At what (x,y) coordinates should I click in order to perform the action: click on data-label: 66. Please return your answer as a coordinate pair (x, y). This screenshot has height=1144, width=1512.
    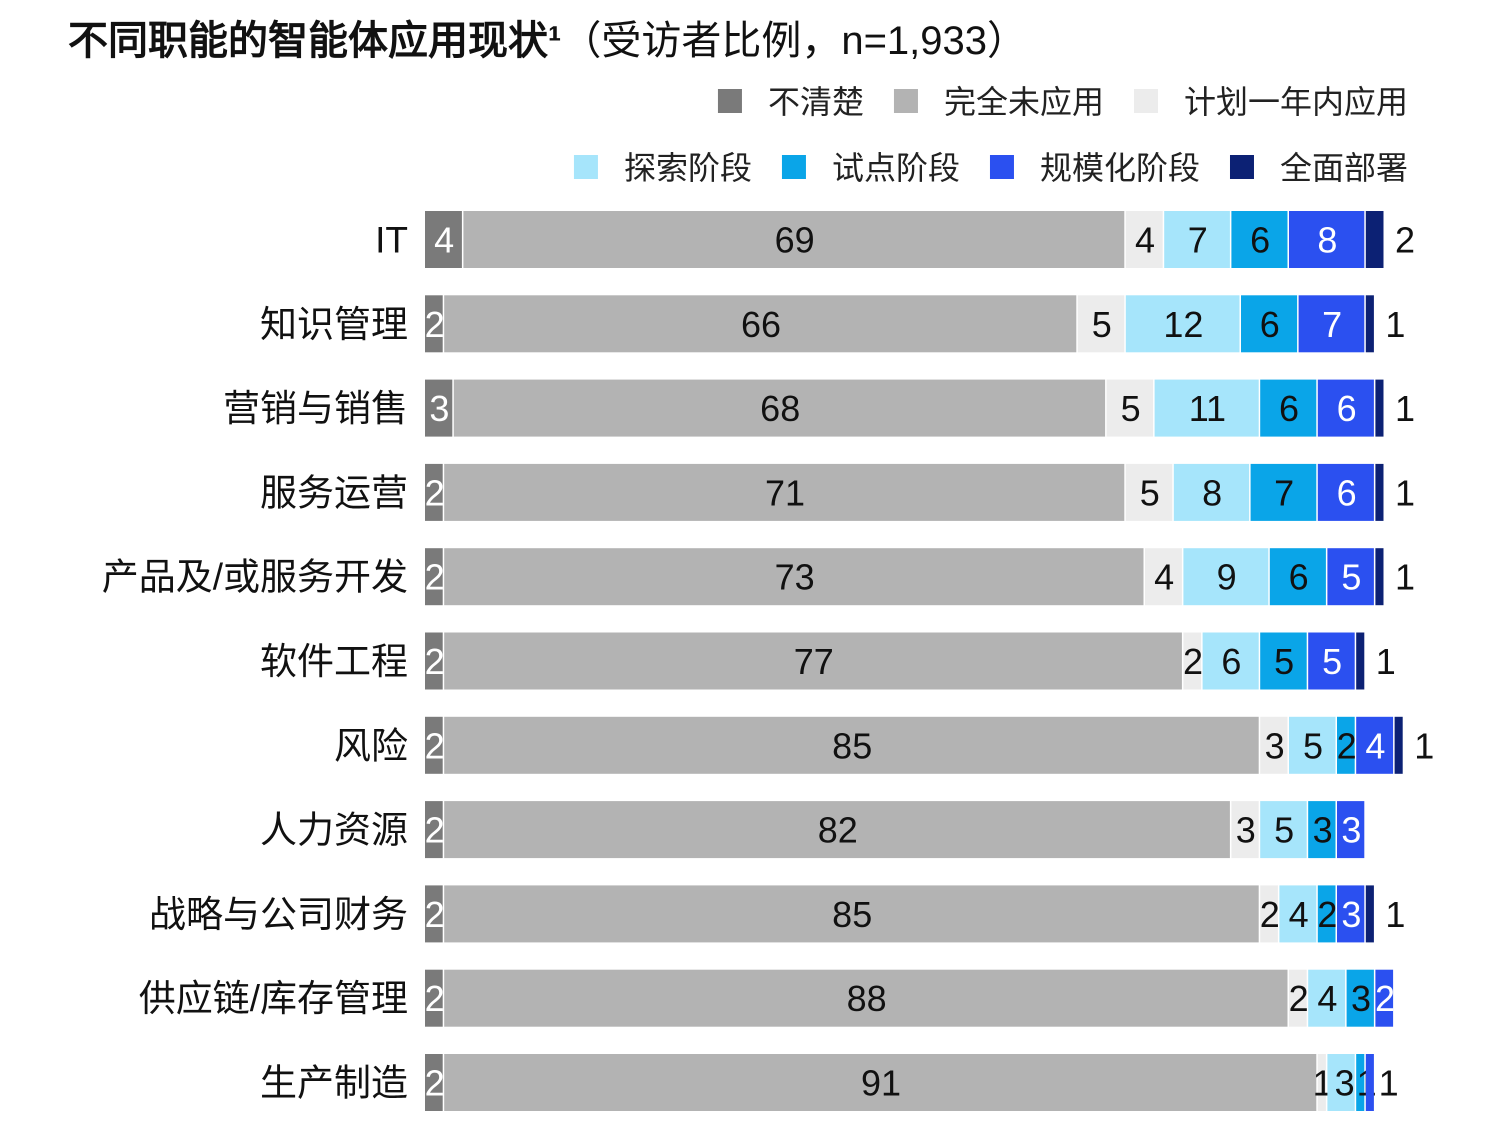
    Looking at the image, I should click on (761, 324).